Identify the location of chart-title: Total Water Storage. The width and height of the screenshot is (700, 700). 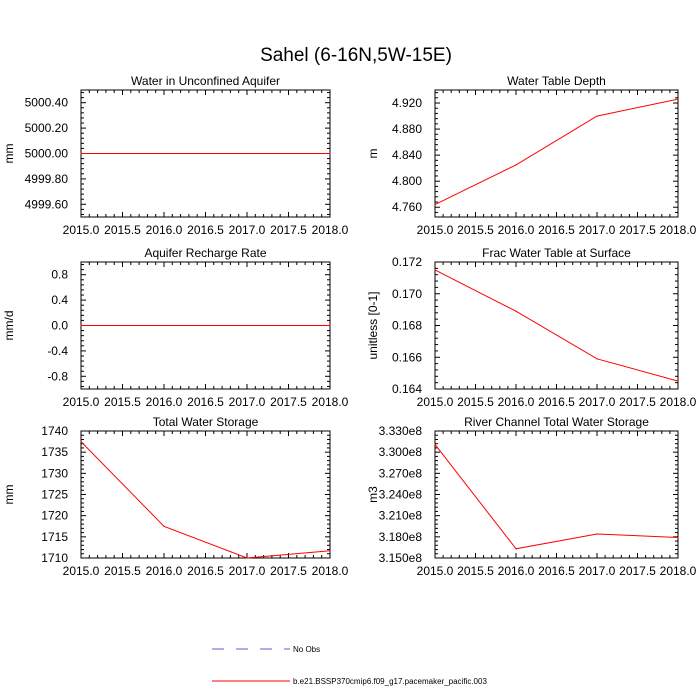
(206, 422).